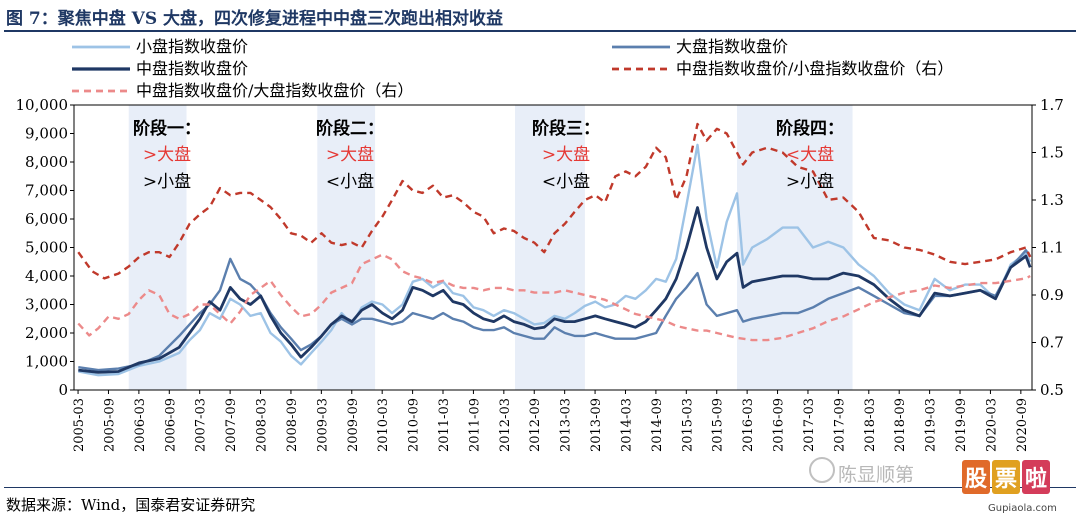 This screenshot has height=523, width=1080. I want to click on right-axis-tick-label: 0.9, so click(1052, 295).